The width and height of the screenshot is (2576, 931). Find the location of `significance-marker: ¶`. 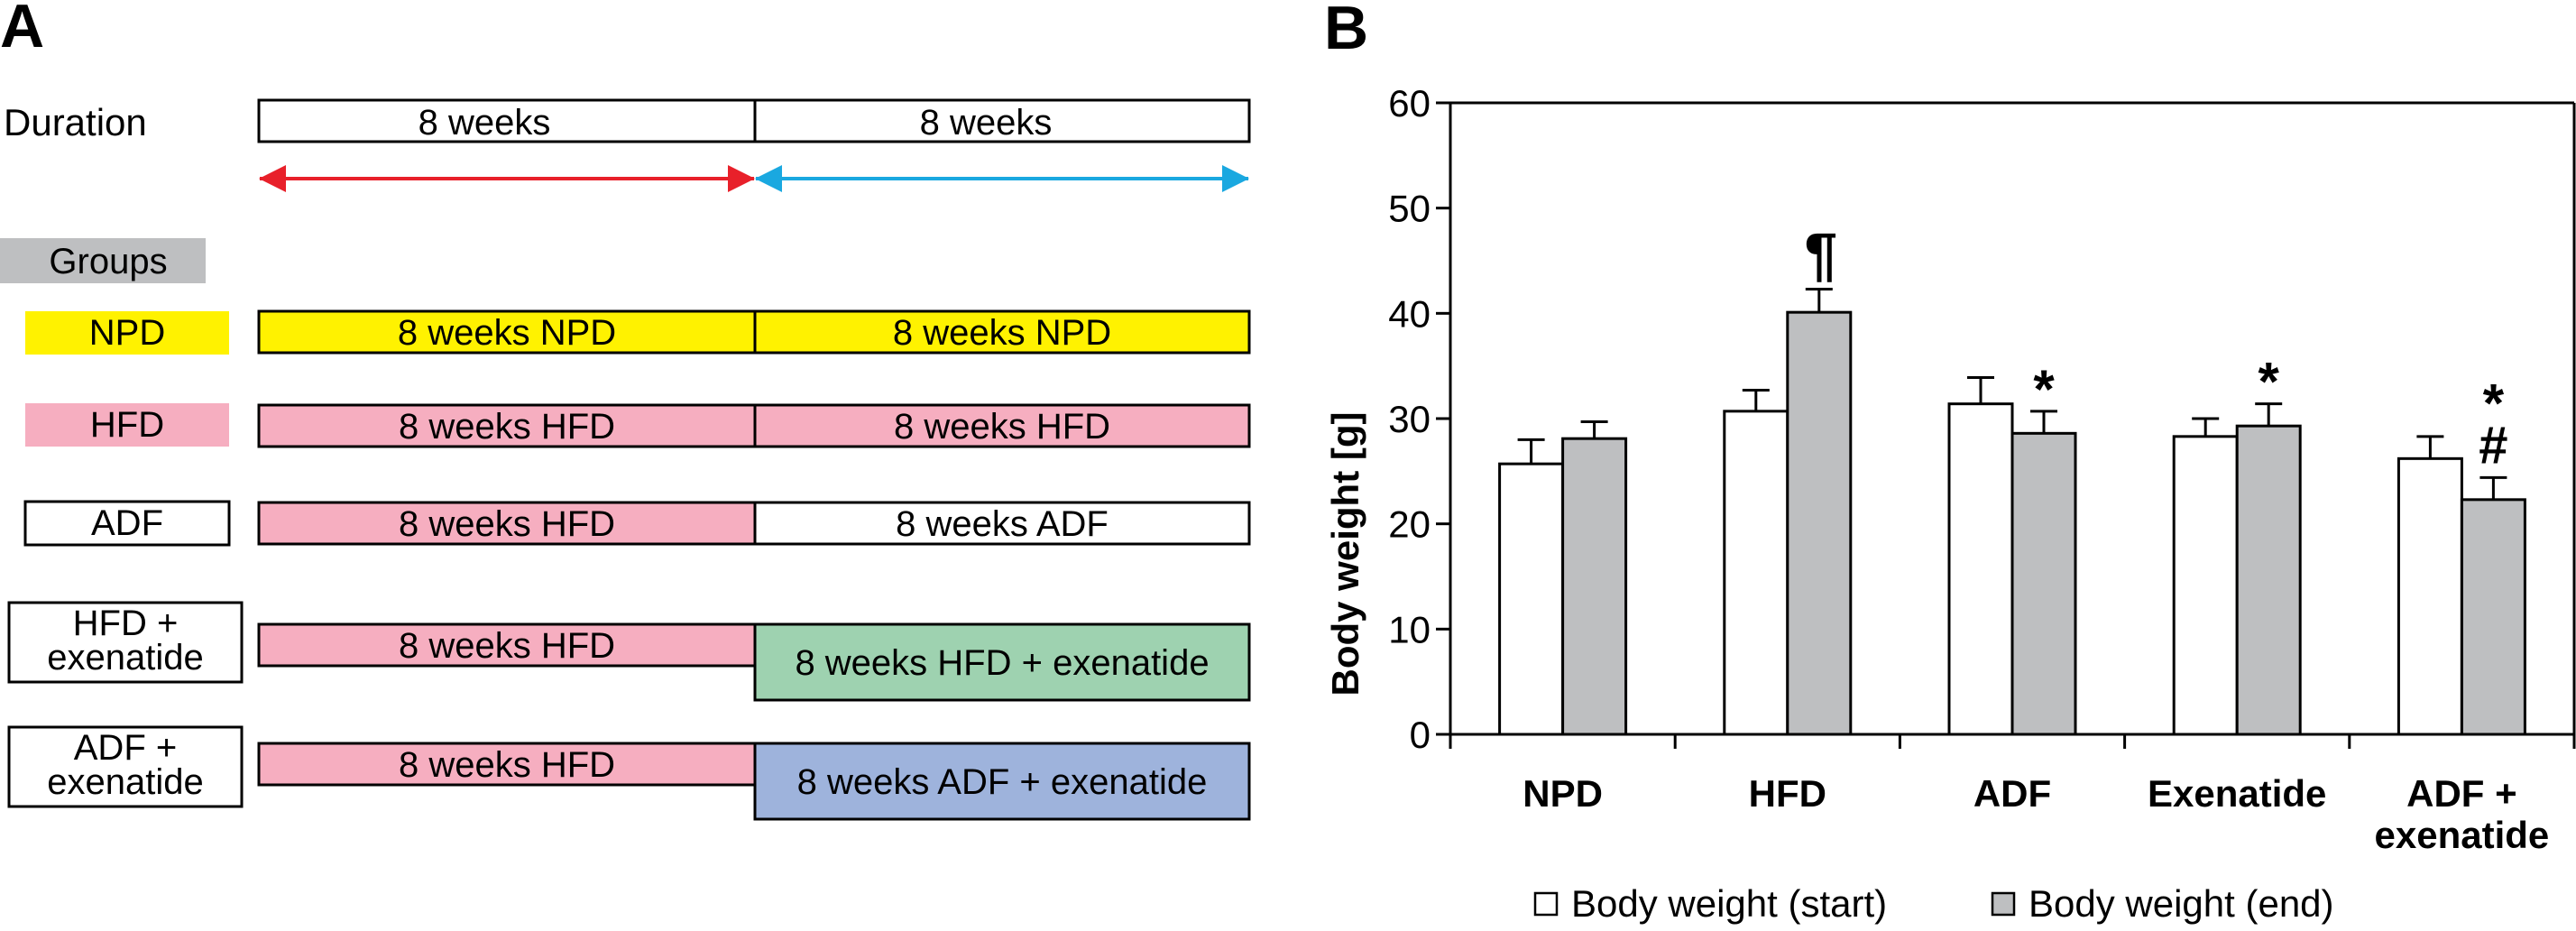

significance-marker: ¶ is located at coordinates (1820, 255).